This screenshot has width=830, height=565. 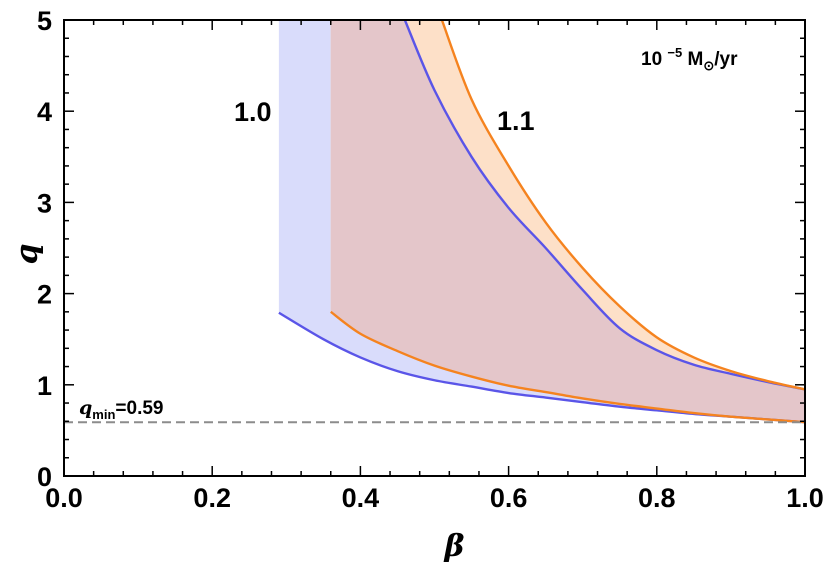 What do you see at coordinates (44, 295) in the screenshot?
I see `y-tick-label: 2` at bounding box center [44, 295].